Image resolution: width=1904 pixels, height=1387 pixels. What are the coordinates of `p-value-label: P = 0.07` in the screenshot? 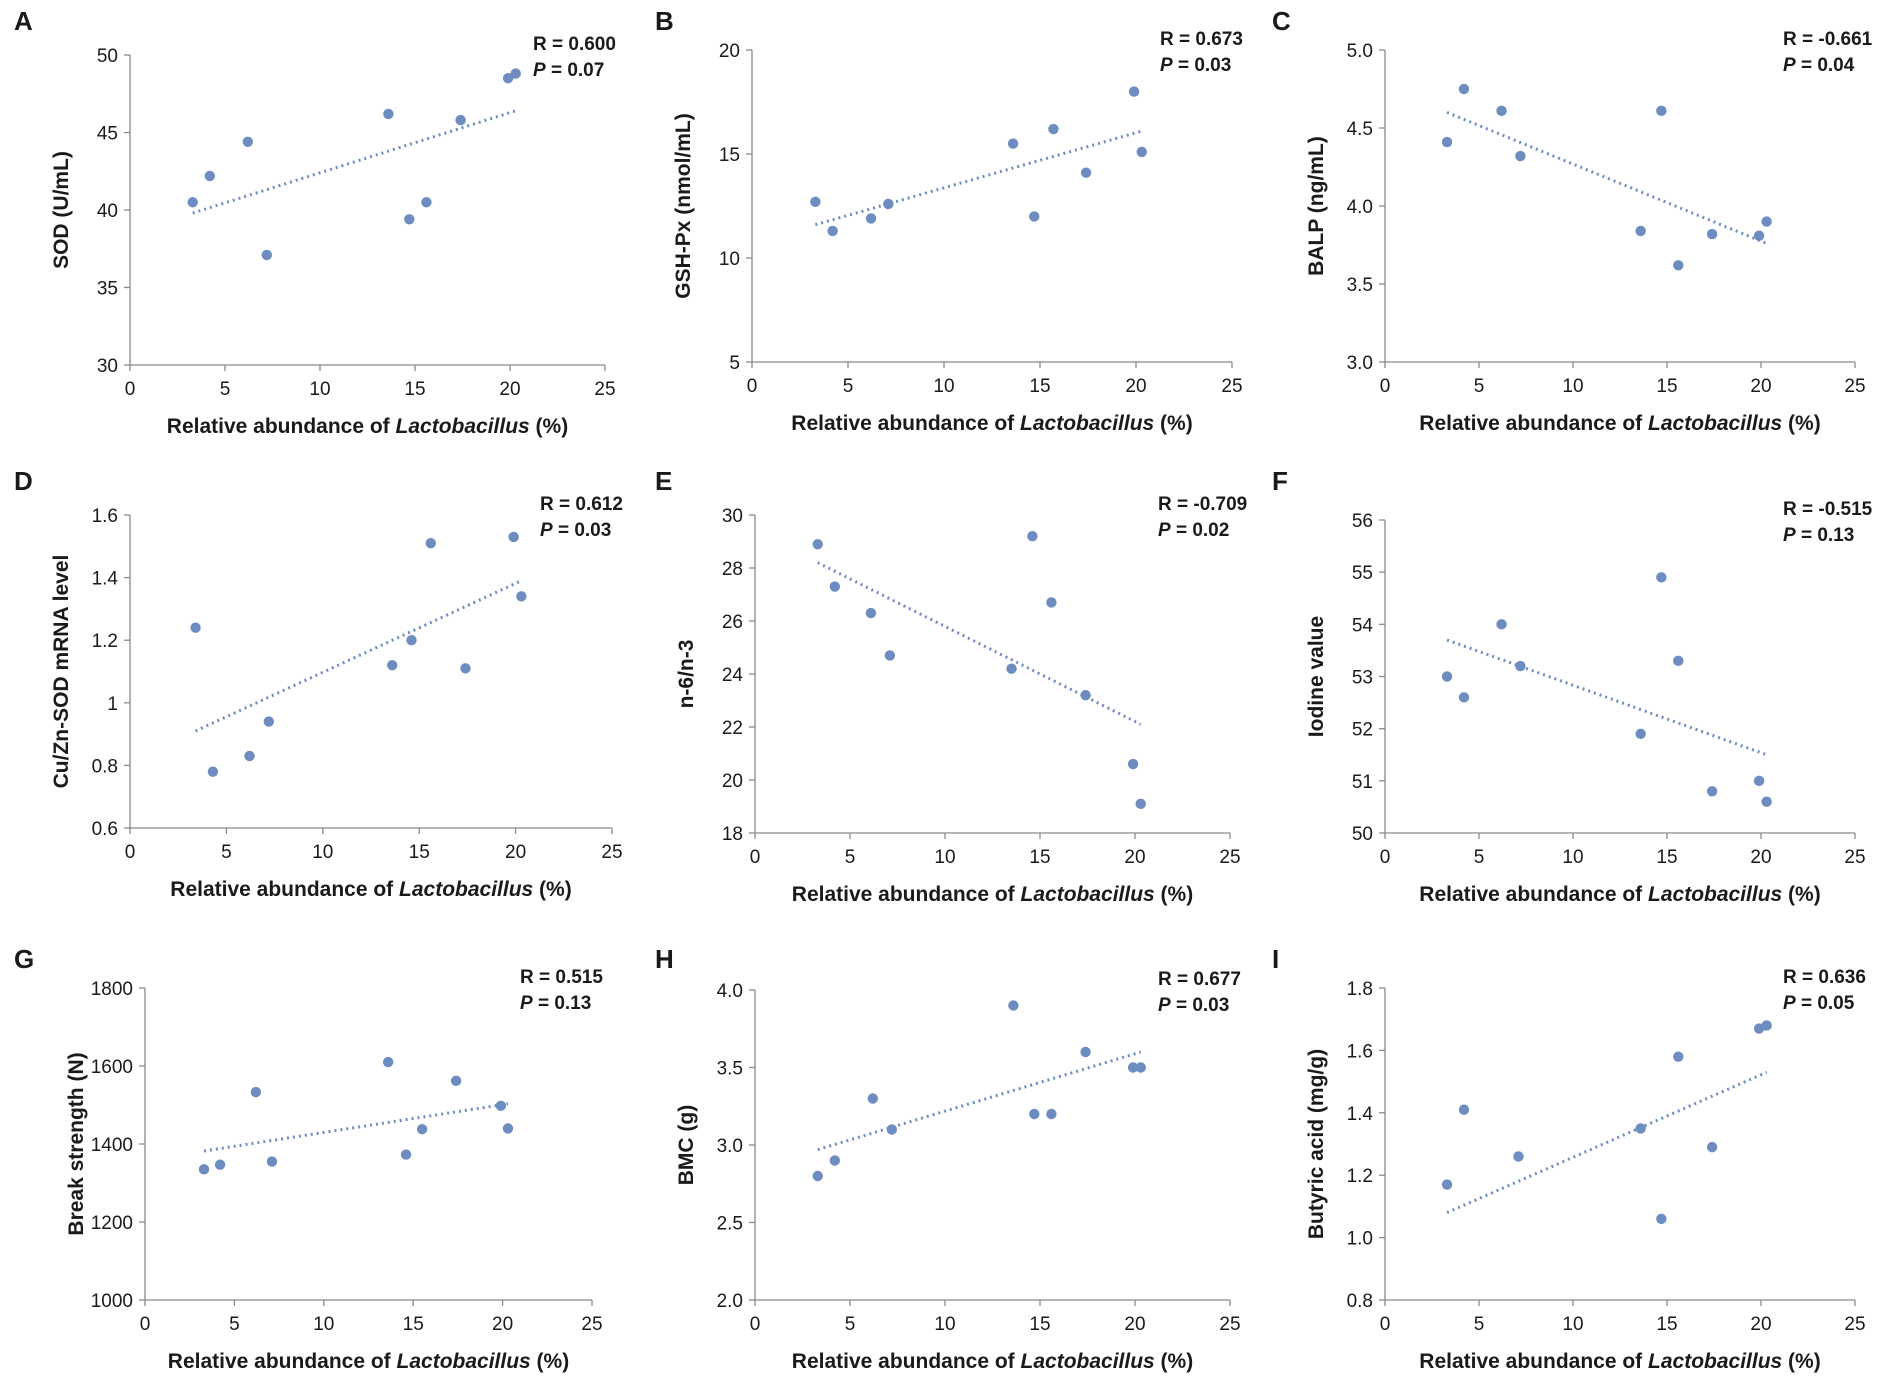 It's located at (568, 70).